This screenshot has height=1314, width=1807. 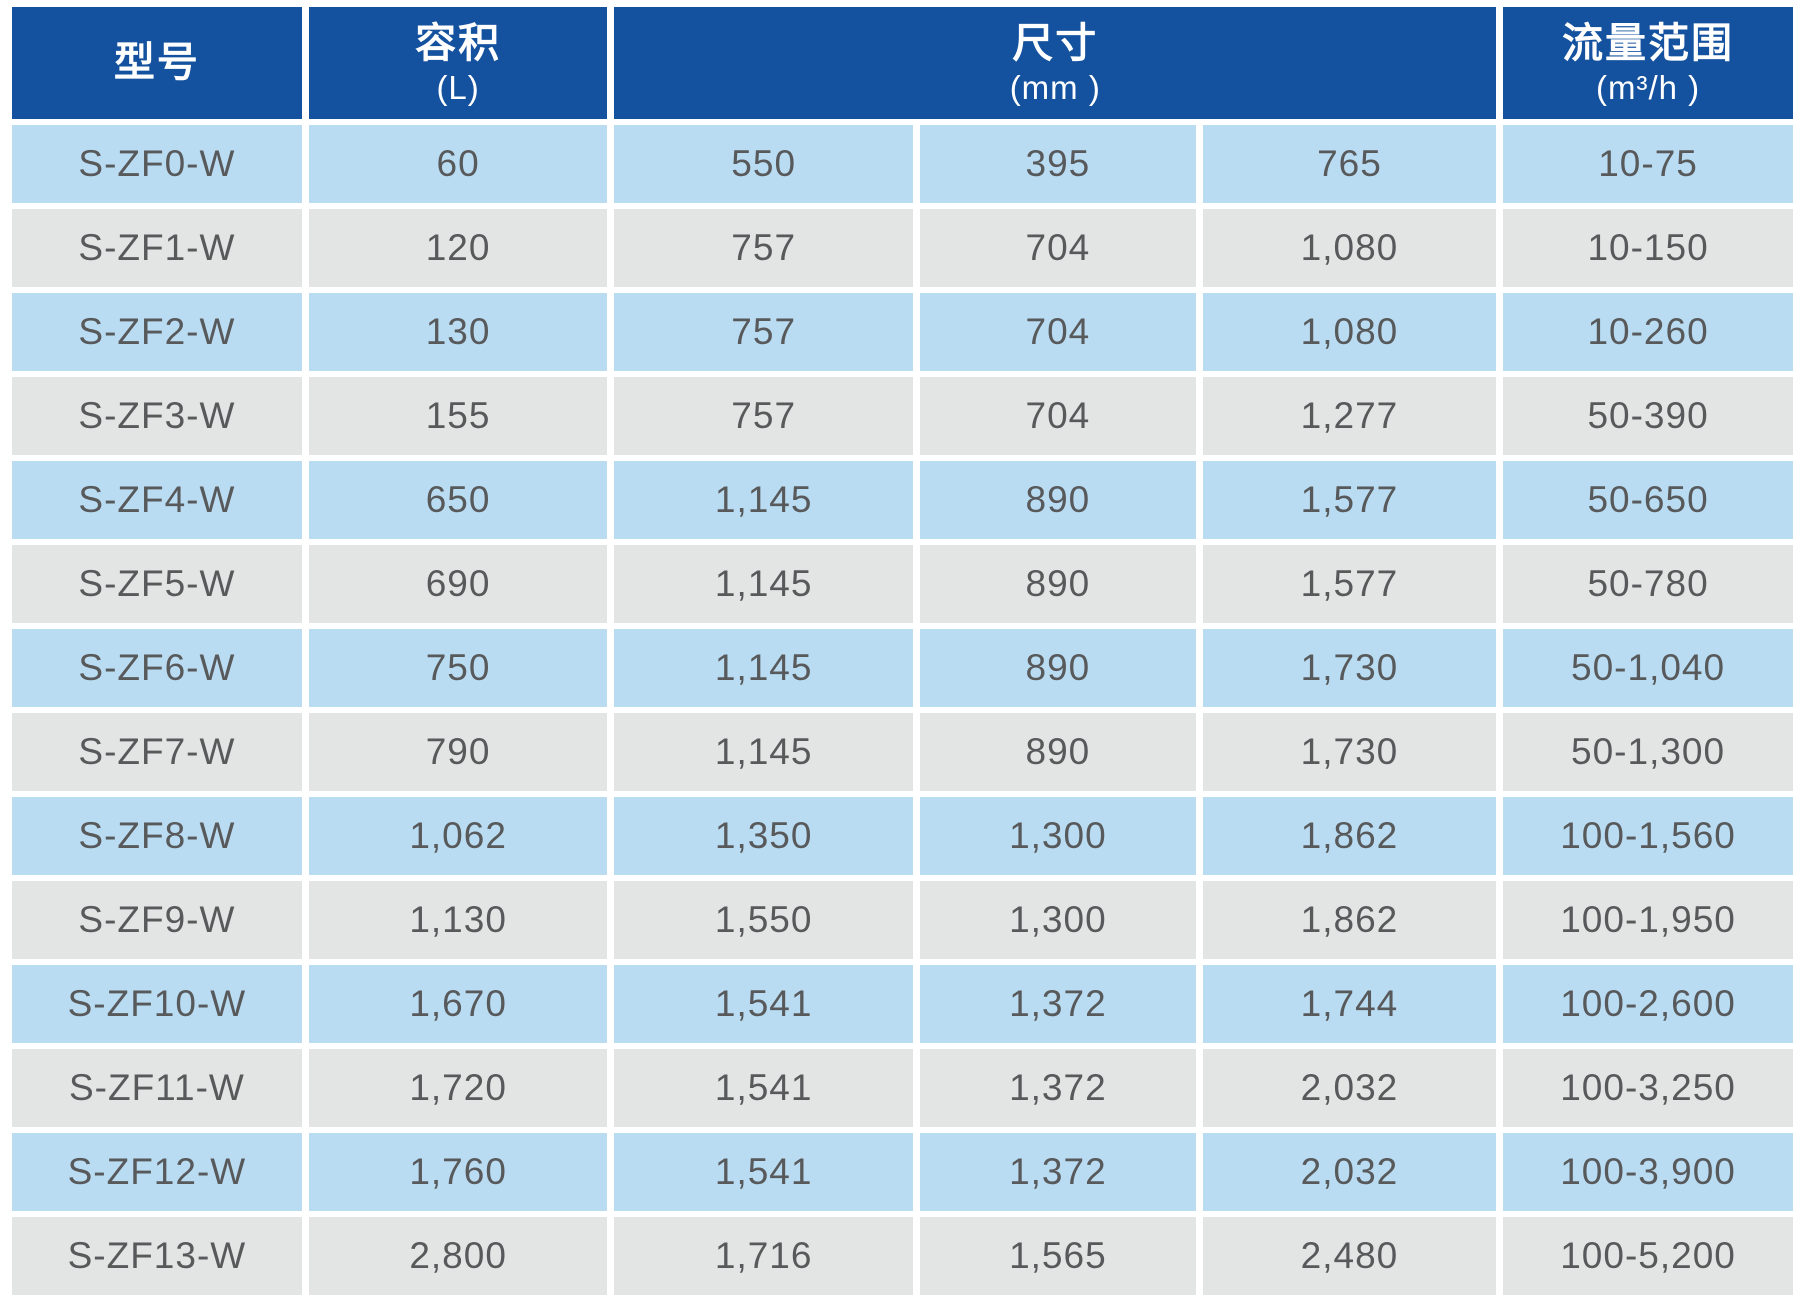 What do you see at coordinates (458, 920) in the screenshot?
I see `cell-volume: 1,130` at bounding box center [458, 920].